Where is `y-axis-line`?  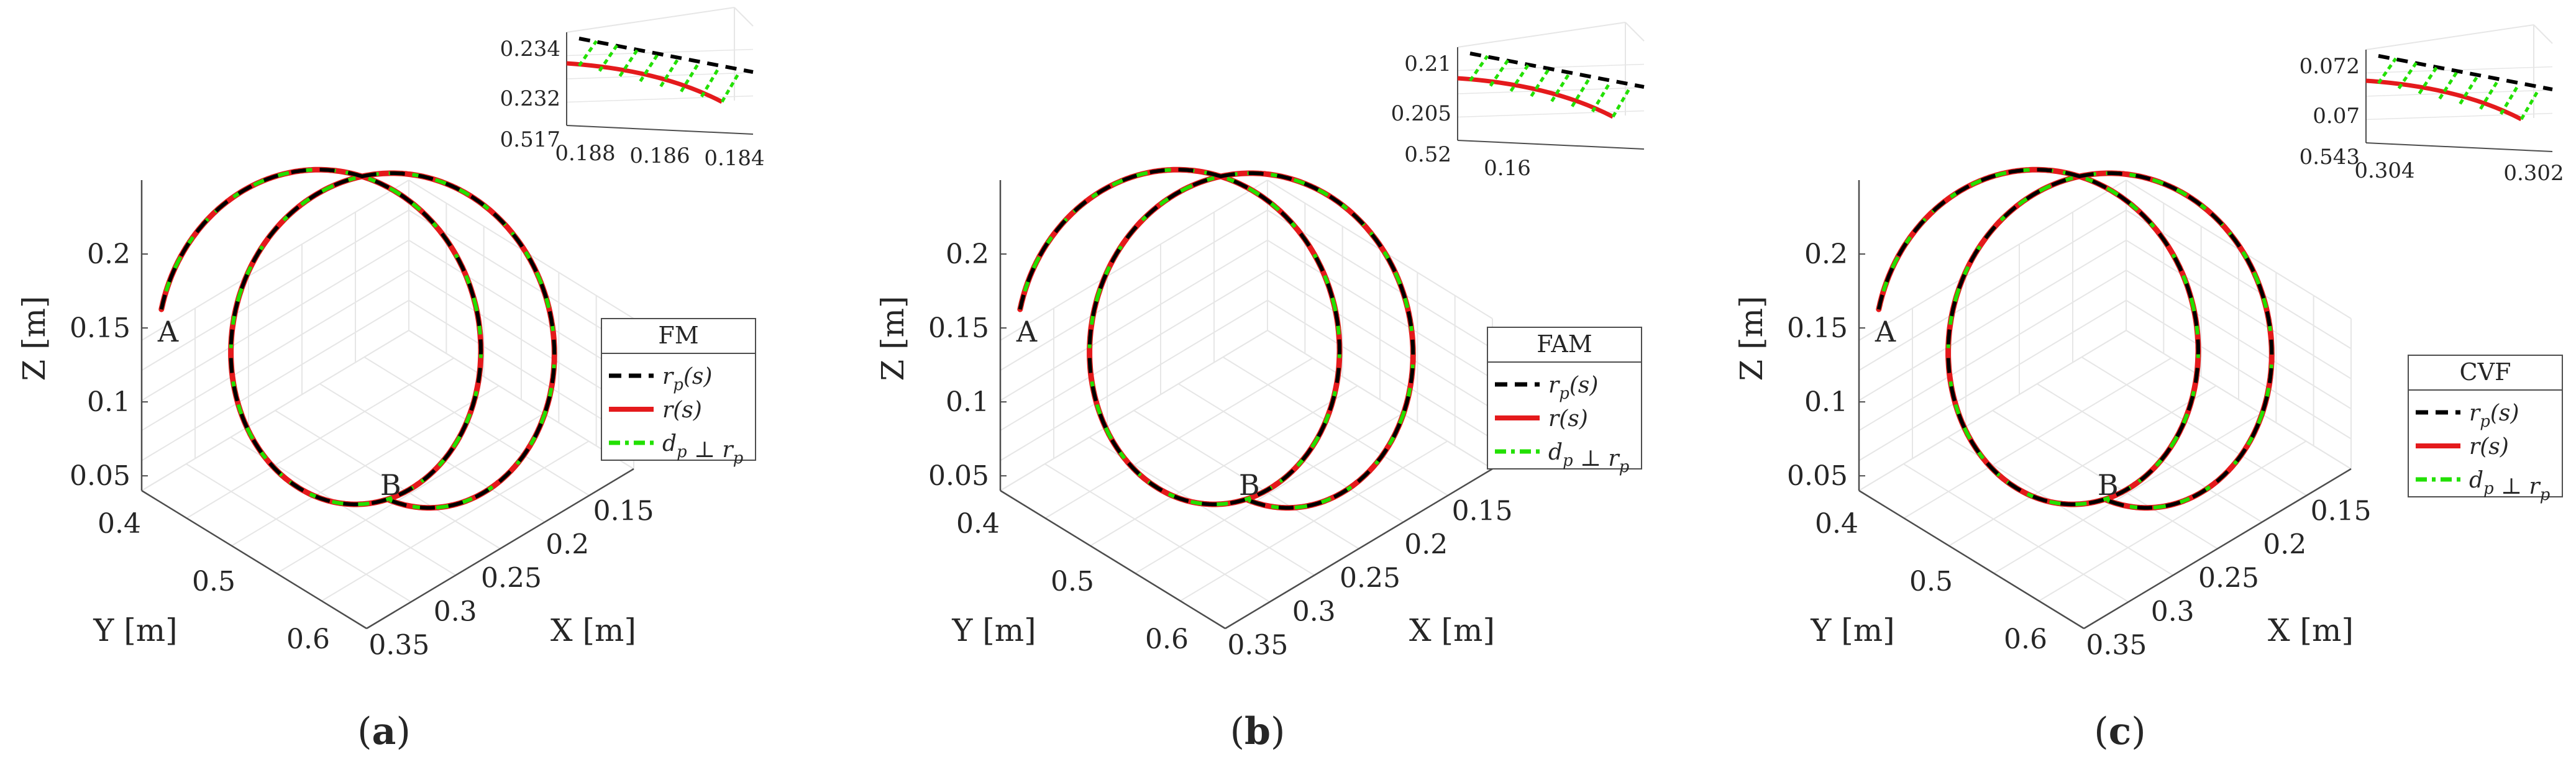
y-axis-line is located at coordinates (1971, 559).